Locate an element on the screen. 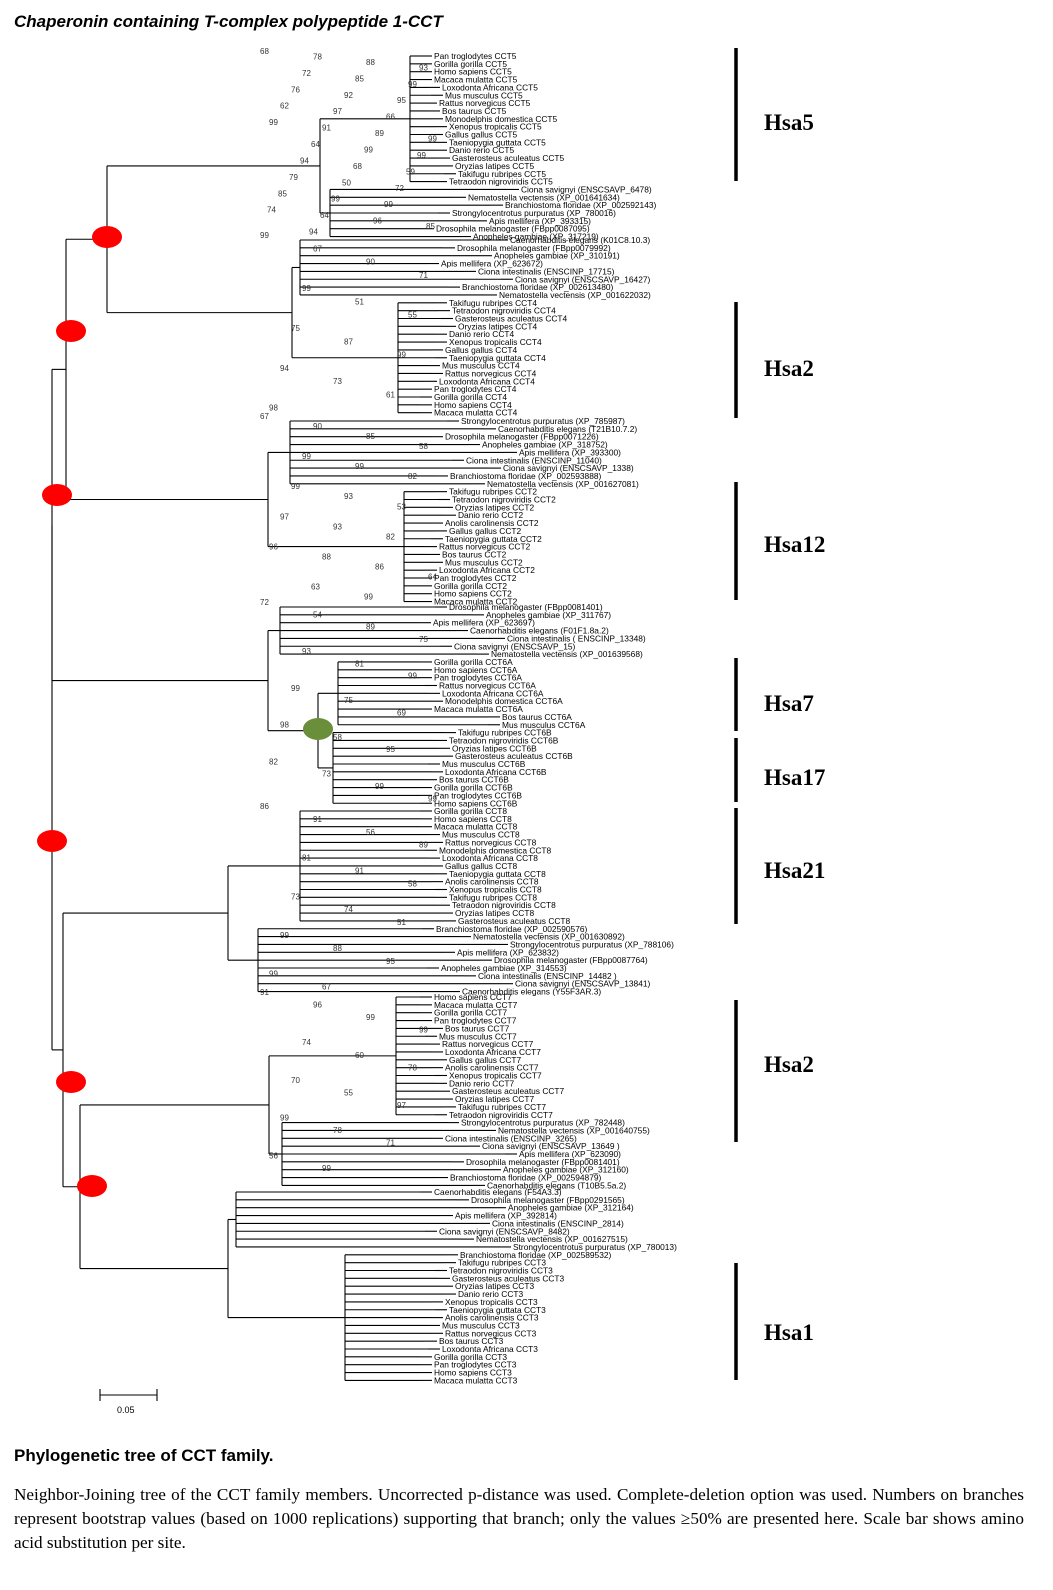  clade-label: Hsa2 is located at coordinates (789, 1064).